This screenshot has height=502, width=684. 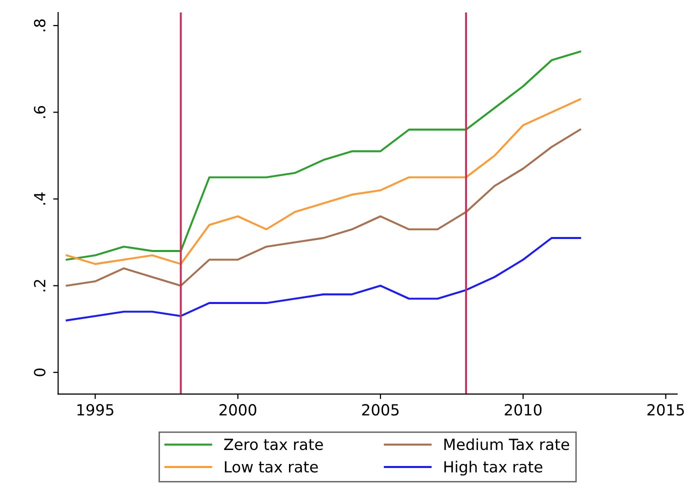 I want to click on y-tick-label: .4, so click(x=40, y=198).